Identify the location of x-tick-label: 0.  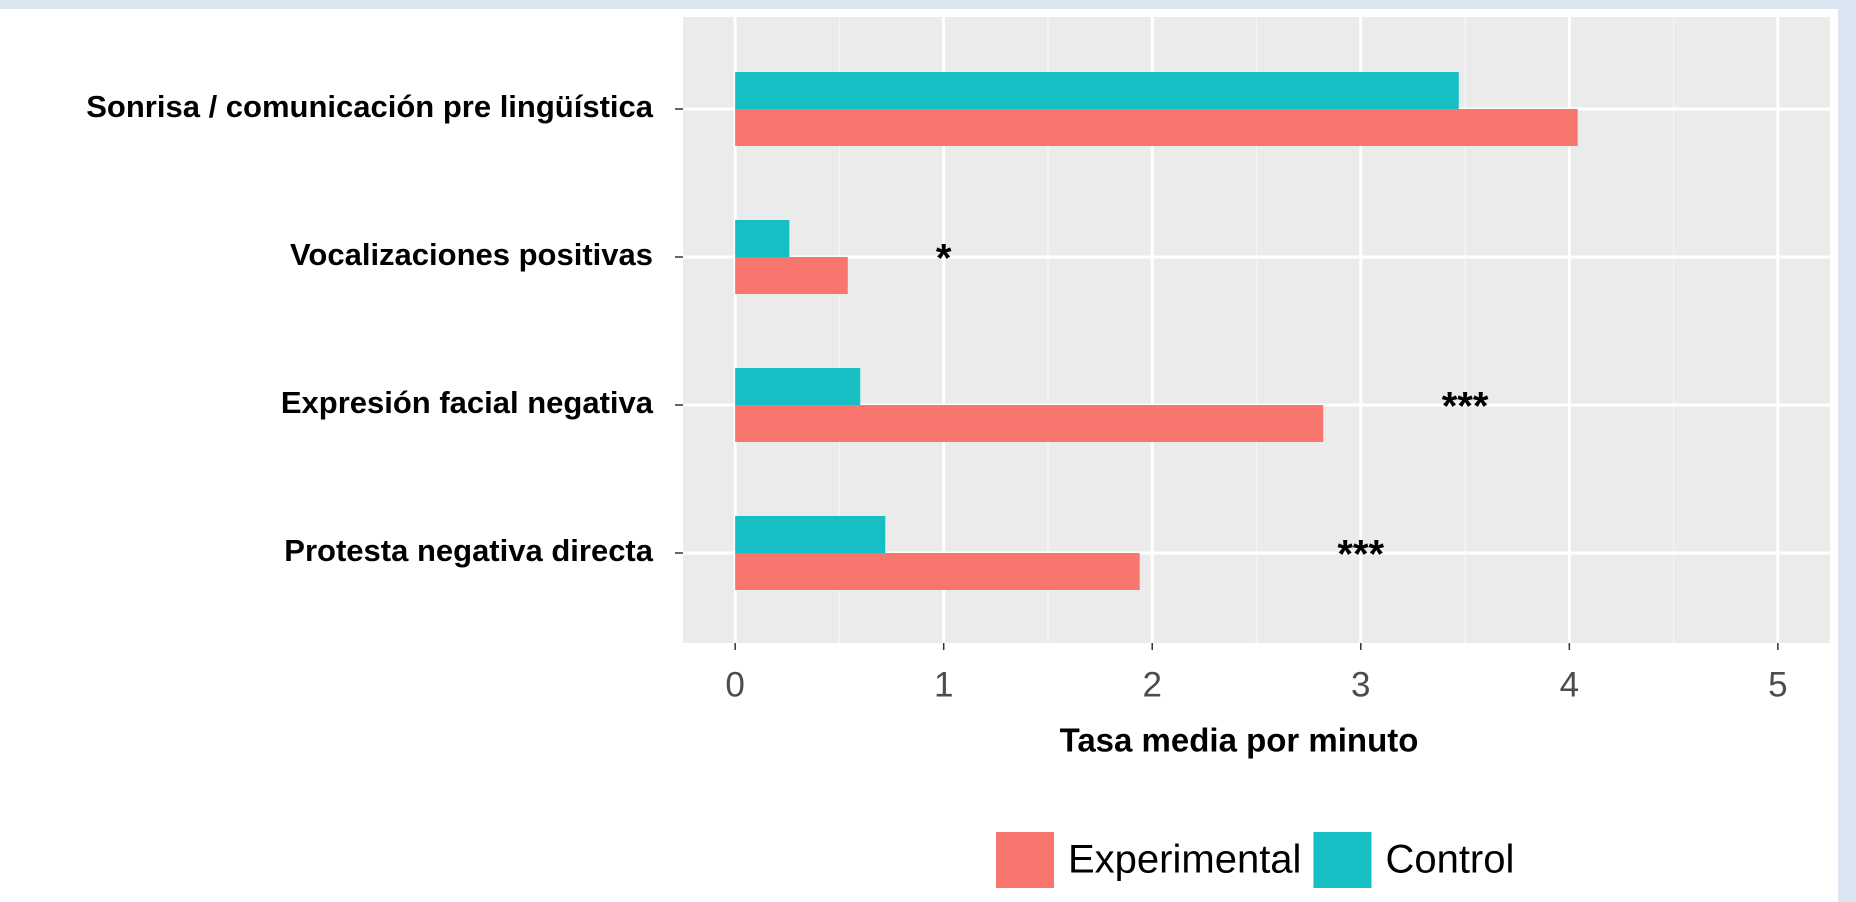
(734, 684).